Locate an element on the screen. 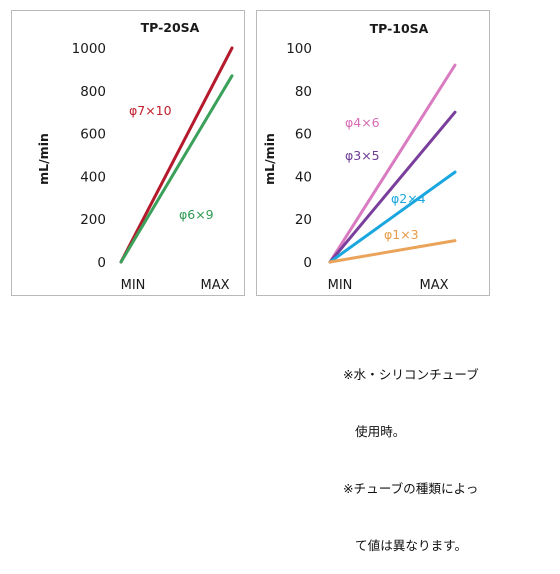 This screenshot has height=574, width=560. note-line-1: ※水・シリコンチューブ is located at coordinates (411, 374).